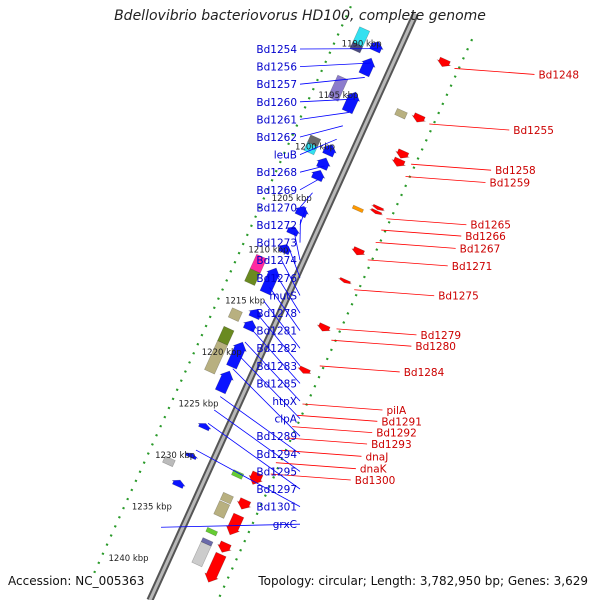  I want to click on kbp-tick-label: 1230 kbp, so click(175, 456).